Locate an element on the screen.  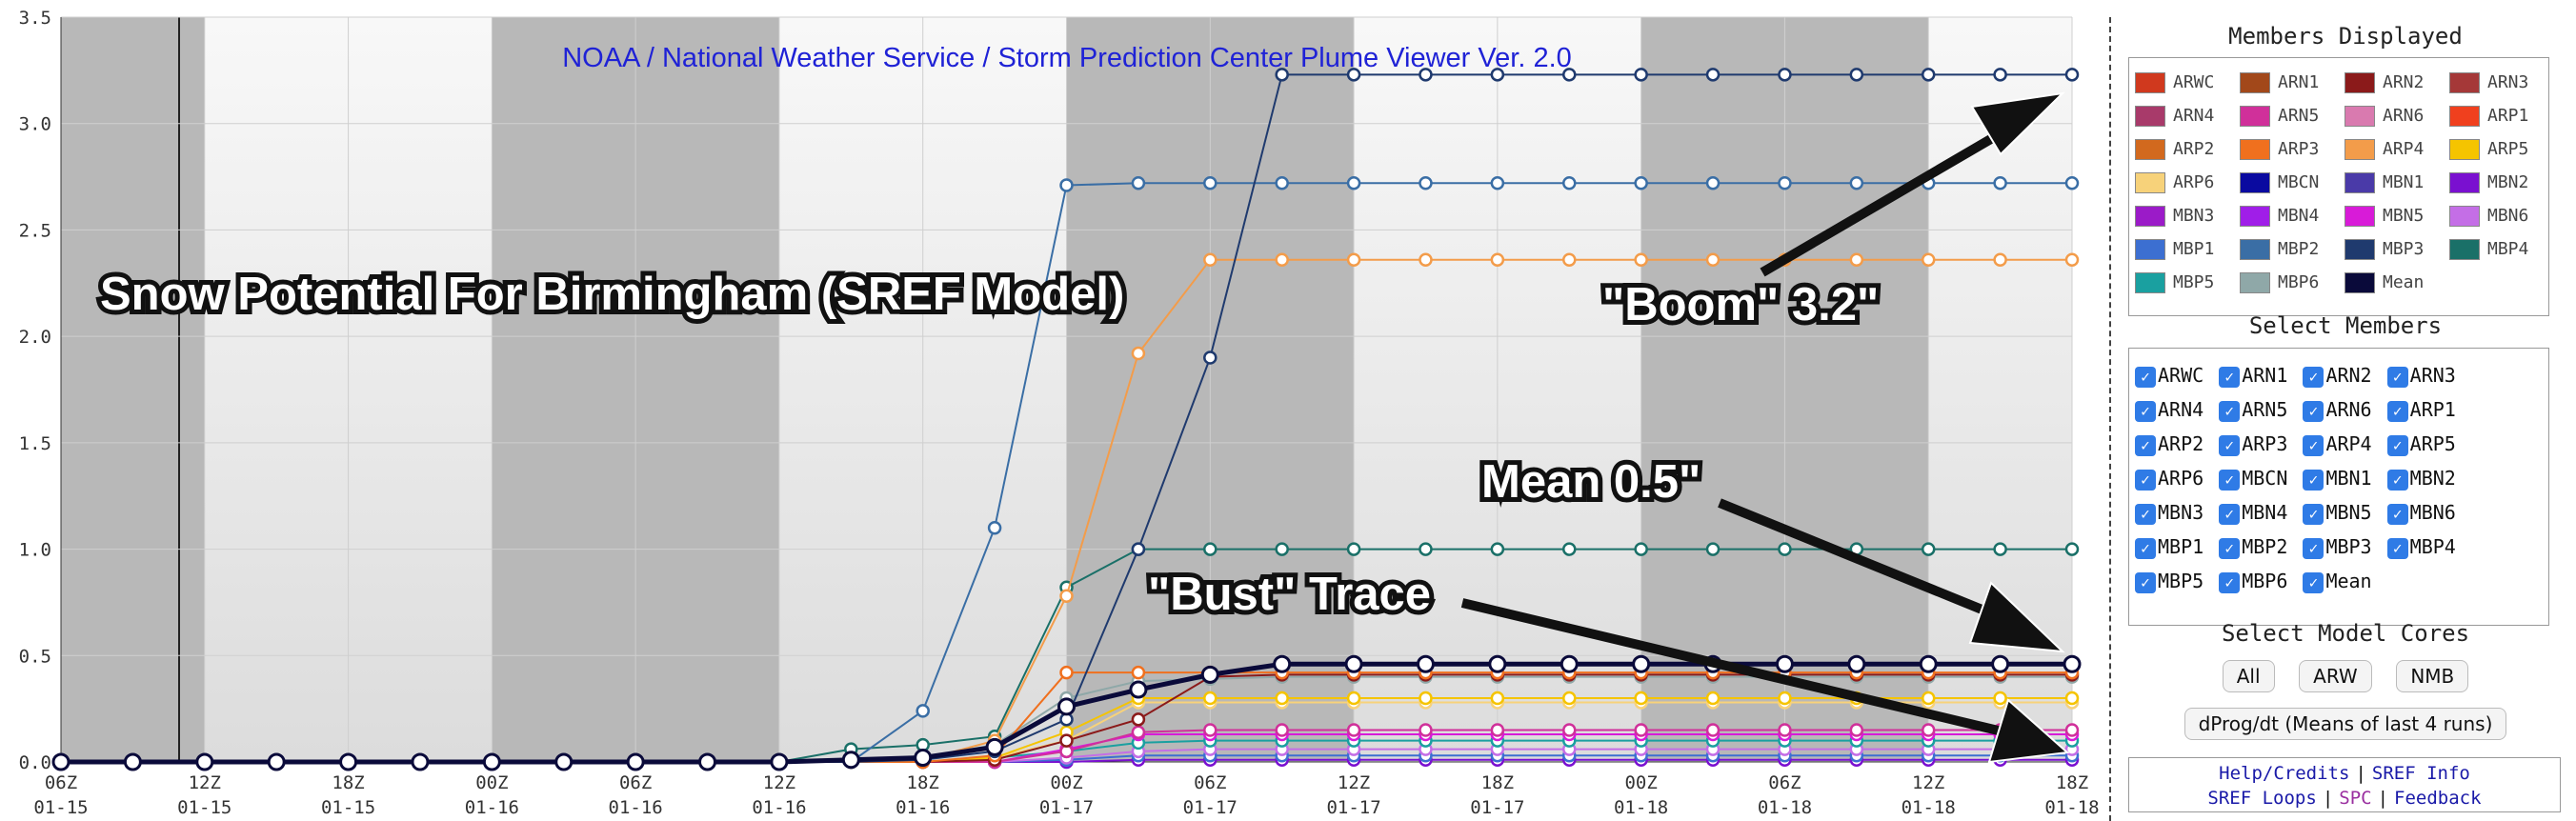
select-member-mbcn: ✓ MBCN is located at coordinates (2253, 479).